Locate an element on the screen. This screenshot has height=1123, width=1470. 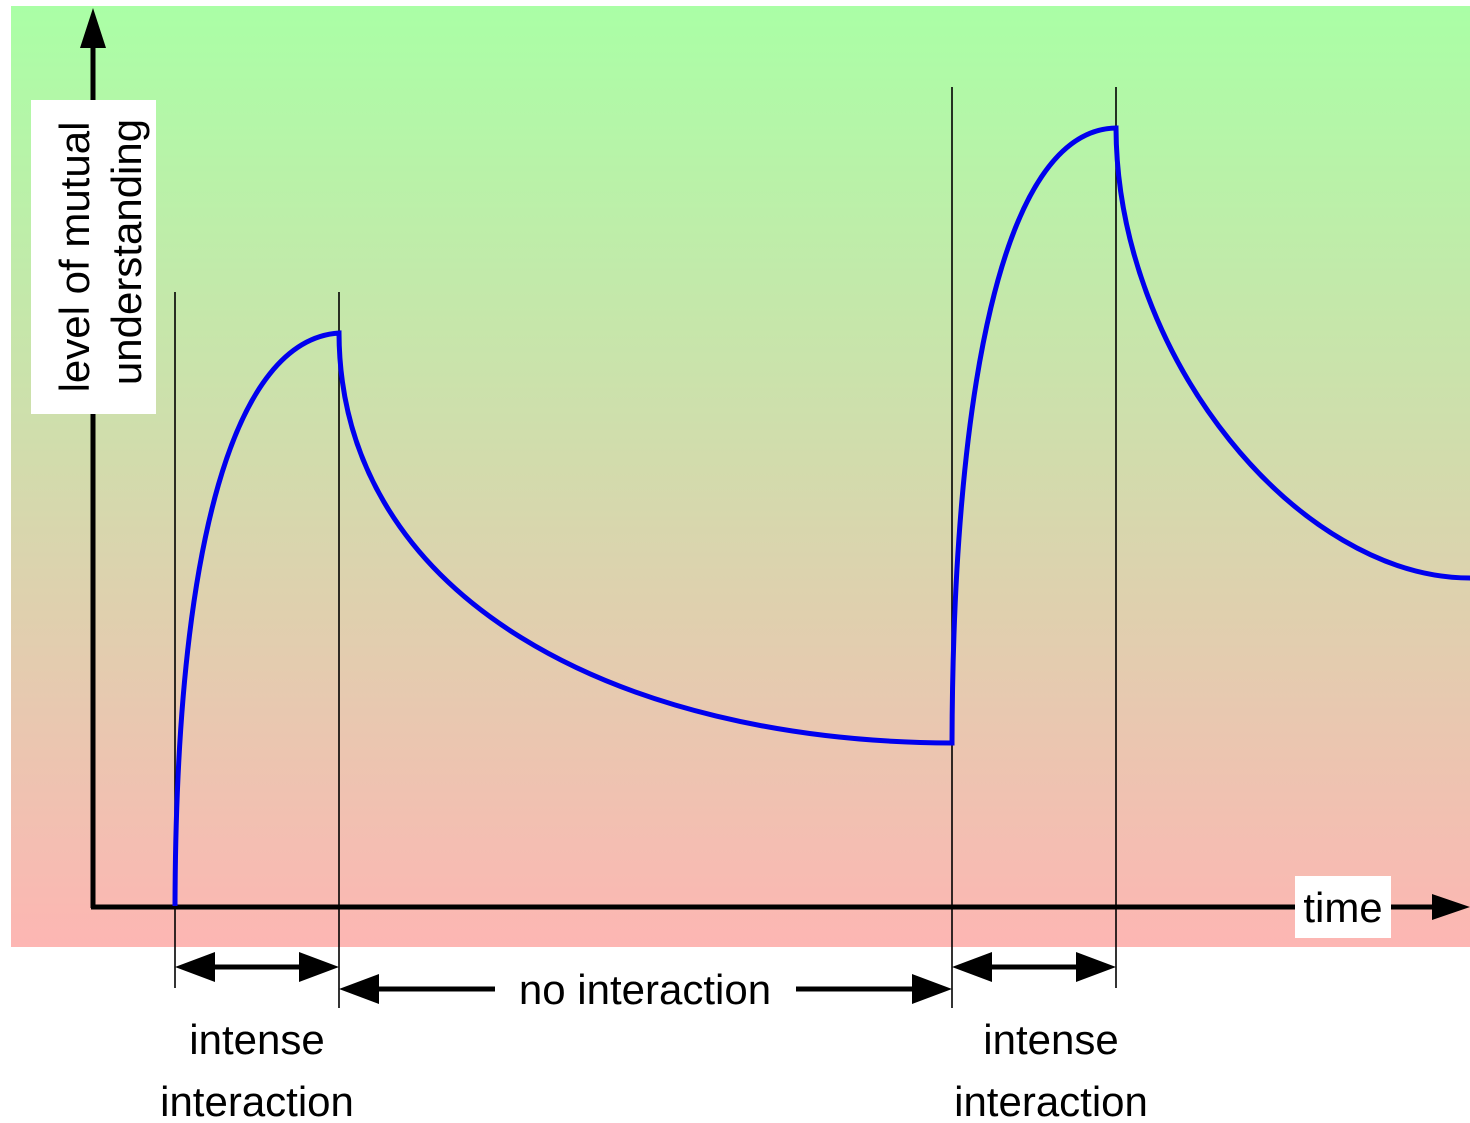
y-axis-label-line2: understanding is located at coordinates (126, 252).